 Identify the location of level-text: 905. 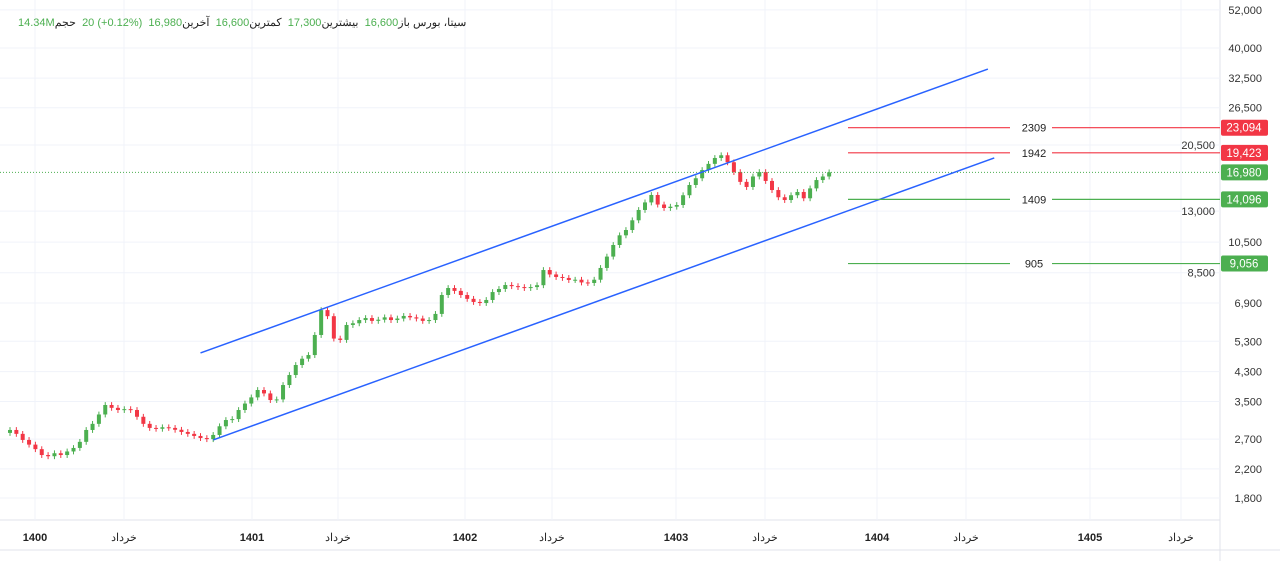
(1034, 265).